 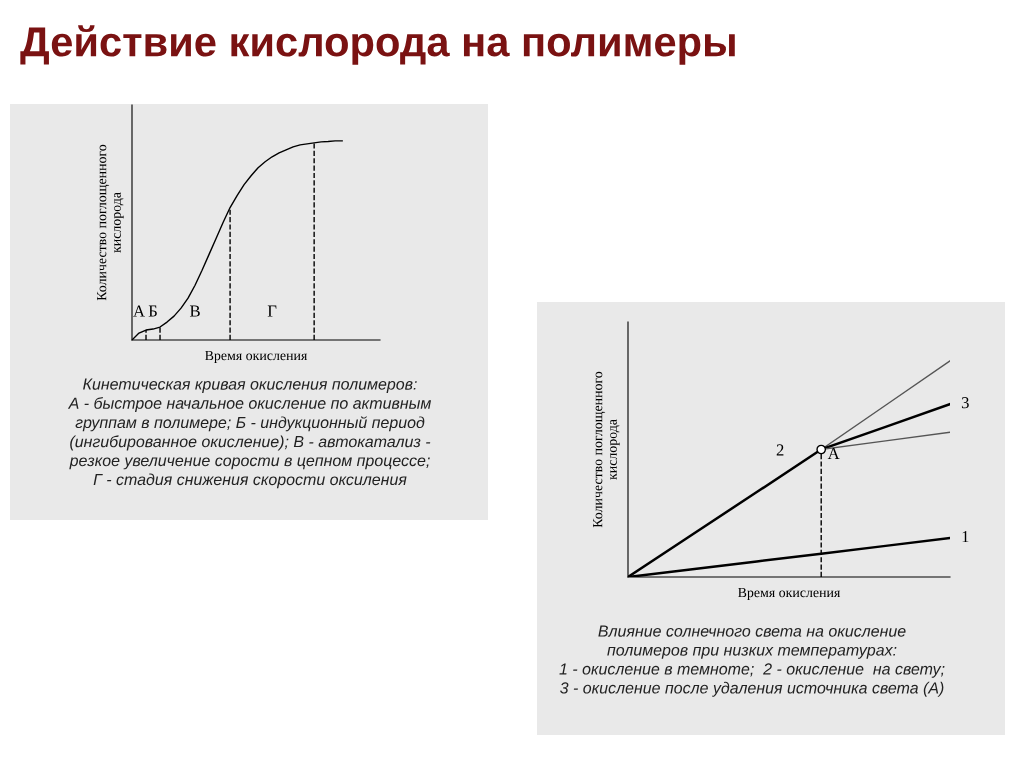 I want to click on text: Кинетическая кривая окисления полимеров: А - быстрое начальное окисление по активным группам в полимере; Б - индукционный период (ингибированное окисление); В - автокатализ - резкое увеличение сорости в цепном процессе; Г - стадия снижения скорости оксиления, so click(x=249, y=433).